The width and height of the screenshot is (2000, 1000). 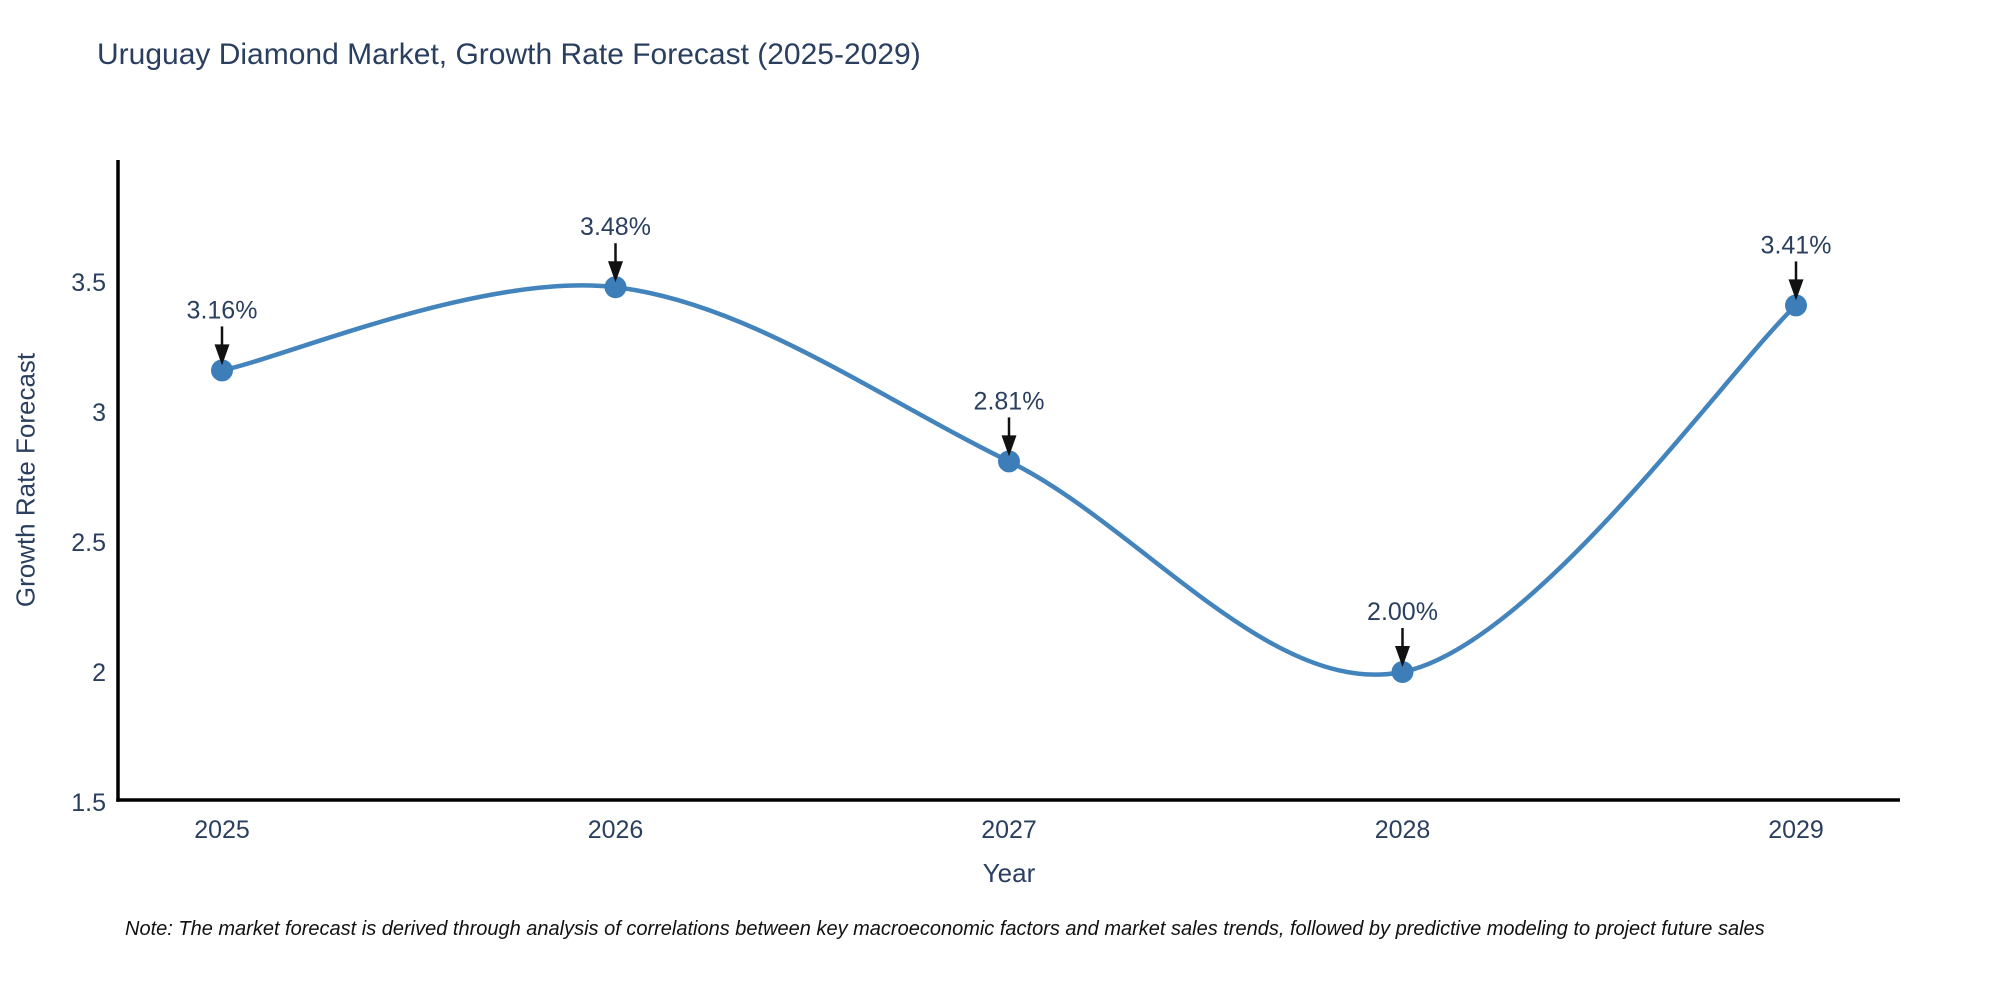 What do you see at coordinates (99, 413) in the screenshot?
I see `y-tick-label: 3` at bounding box center [99, 413].